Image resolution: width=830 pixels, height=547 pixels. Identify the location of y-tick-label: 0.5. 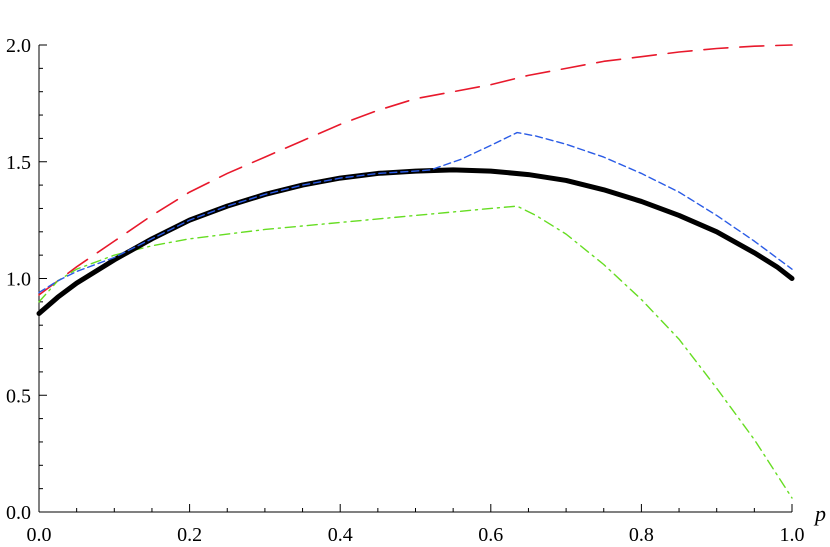
(18, 396).